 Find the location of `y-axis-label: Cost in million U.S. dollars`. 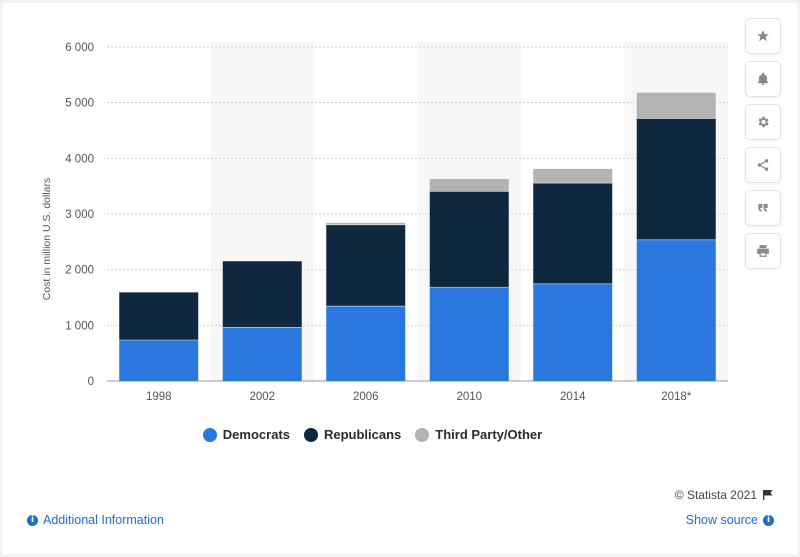

y-axis-label: Cost in million U.S. dollars is located at coordinates (47, 239).